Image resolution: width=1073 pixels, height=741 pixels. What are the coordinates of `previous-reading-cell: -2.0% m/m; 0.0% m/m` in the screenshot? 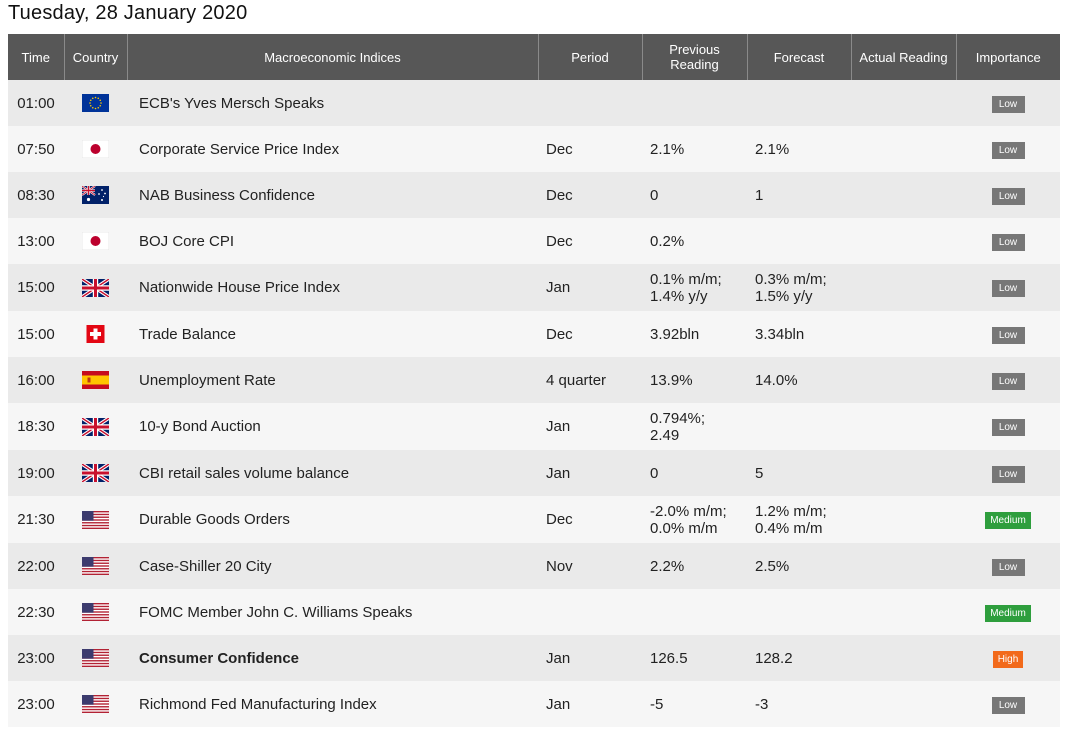 It's located at (694, 519).